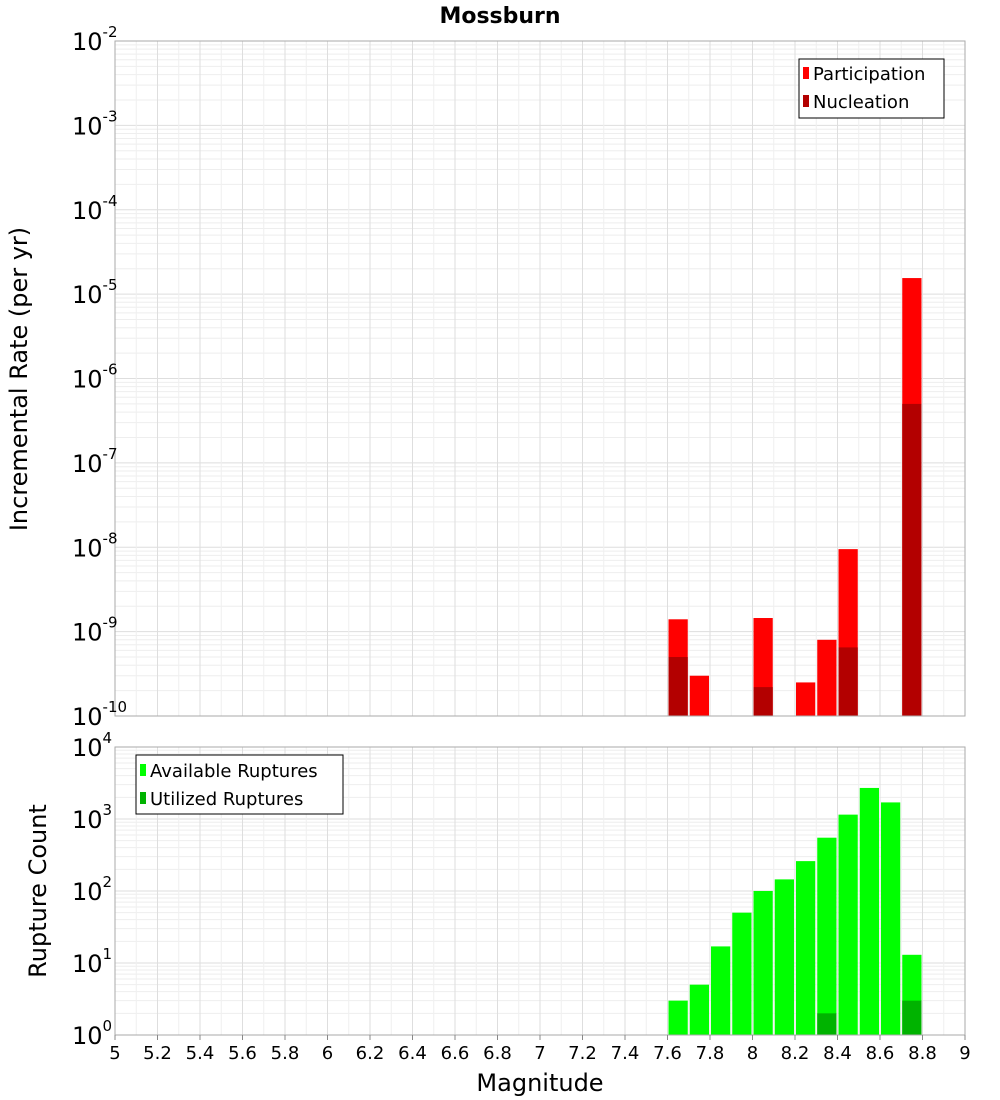 The image size is (1000, 1100). What do you see at coordinates (92, 889) in the screenshot?
I see `bottom-y-tick-label: 10²` at bounding box center [92, 889].